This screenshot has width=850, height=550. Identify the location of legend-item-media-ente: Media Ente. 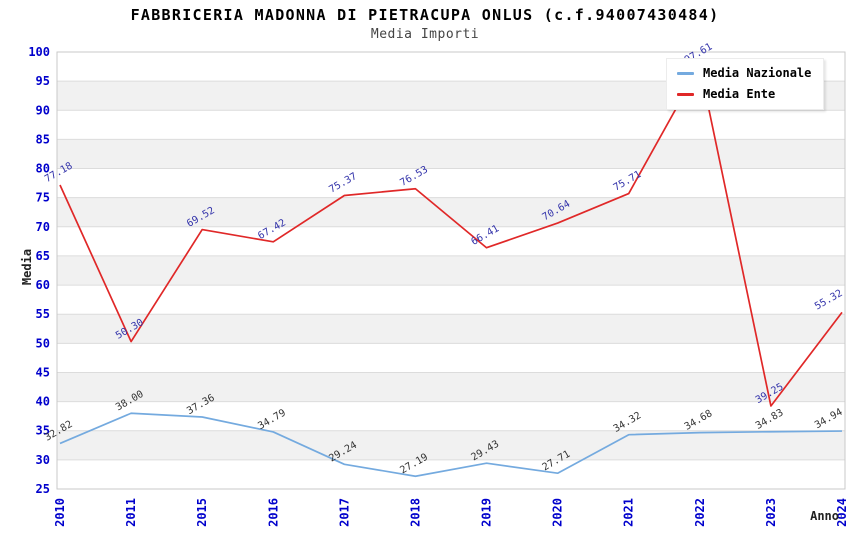
(744, 94).